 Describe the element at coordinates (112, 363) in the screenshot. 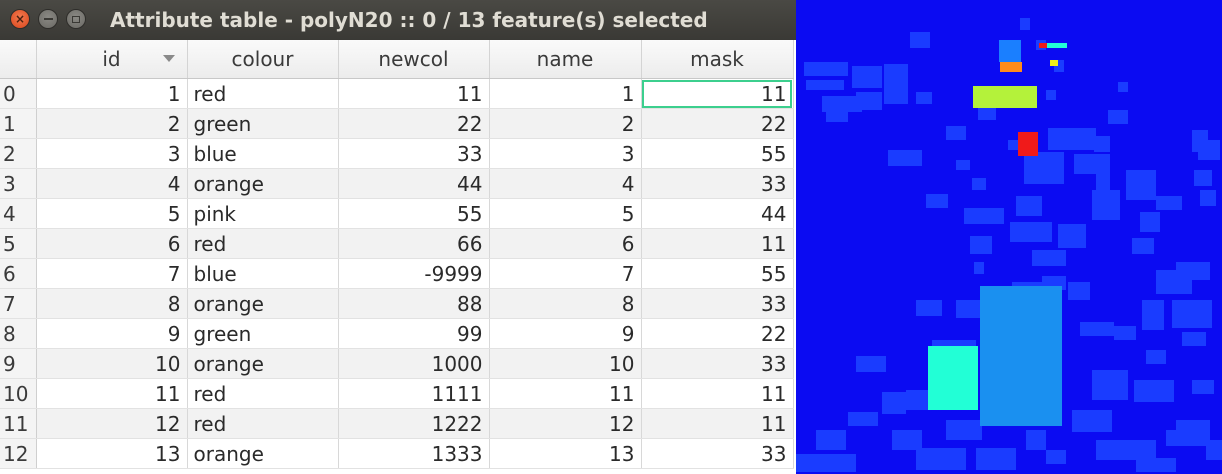

I see `cell-id: 10` at that location.